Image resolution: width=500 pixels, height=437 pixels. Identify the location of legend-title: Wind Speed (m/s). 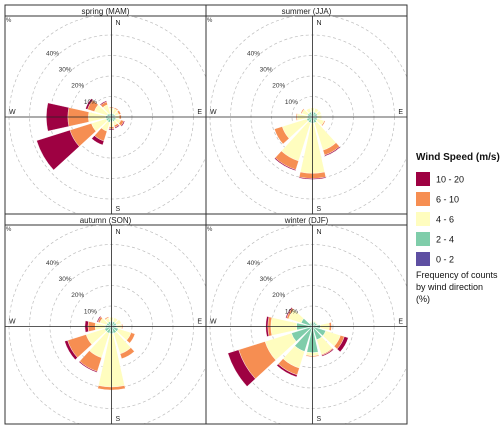
(458, 157).